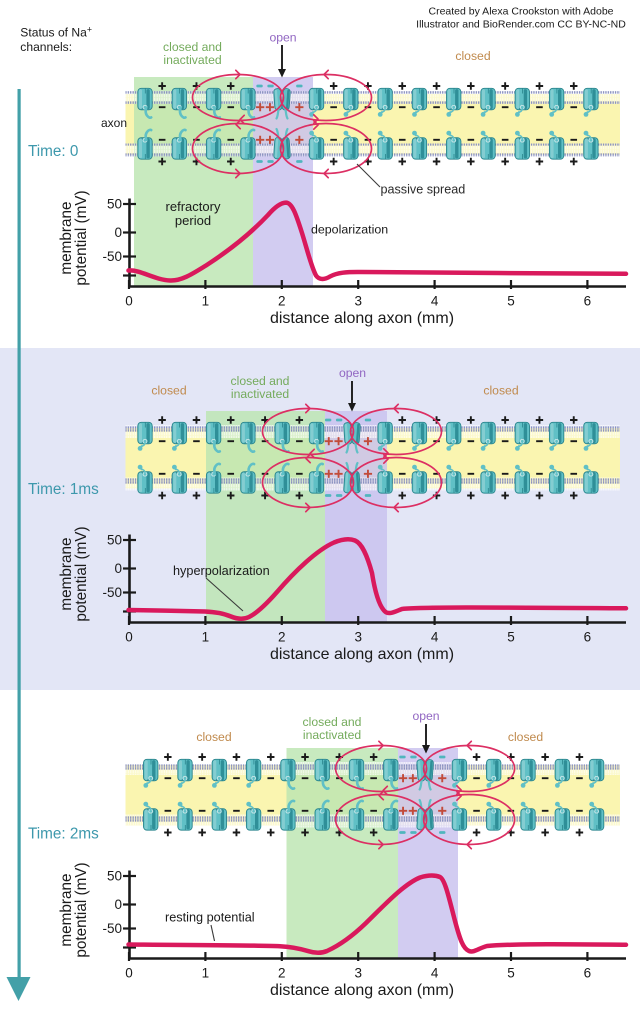  What do you see at coordinates (423, 190) in the screenshot?
I see `svg-text: passive spread` at bounding box center [423, 190].